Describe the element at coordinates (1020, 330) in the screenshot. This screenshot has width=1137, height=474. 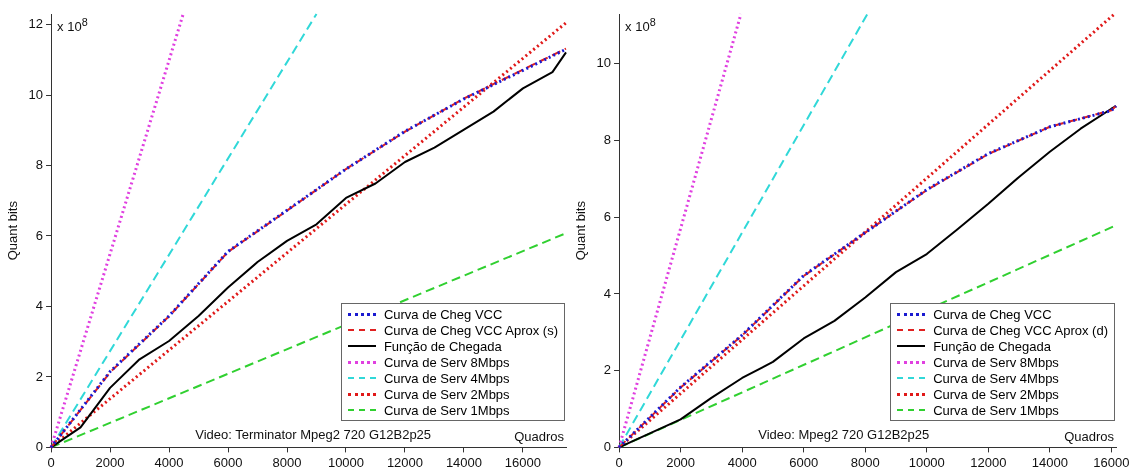
I see `legend-label: Curva de Cheg VCC Aprox (d)` at that location.